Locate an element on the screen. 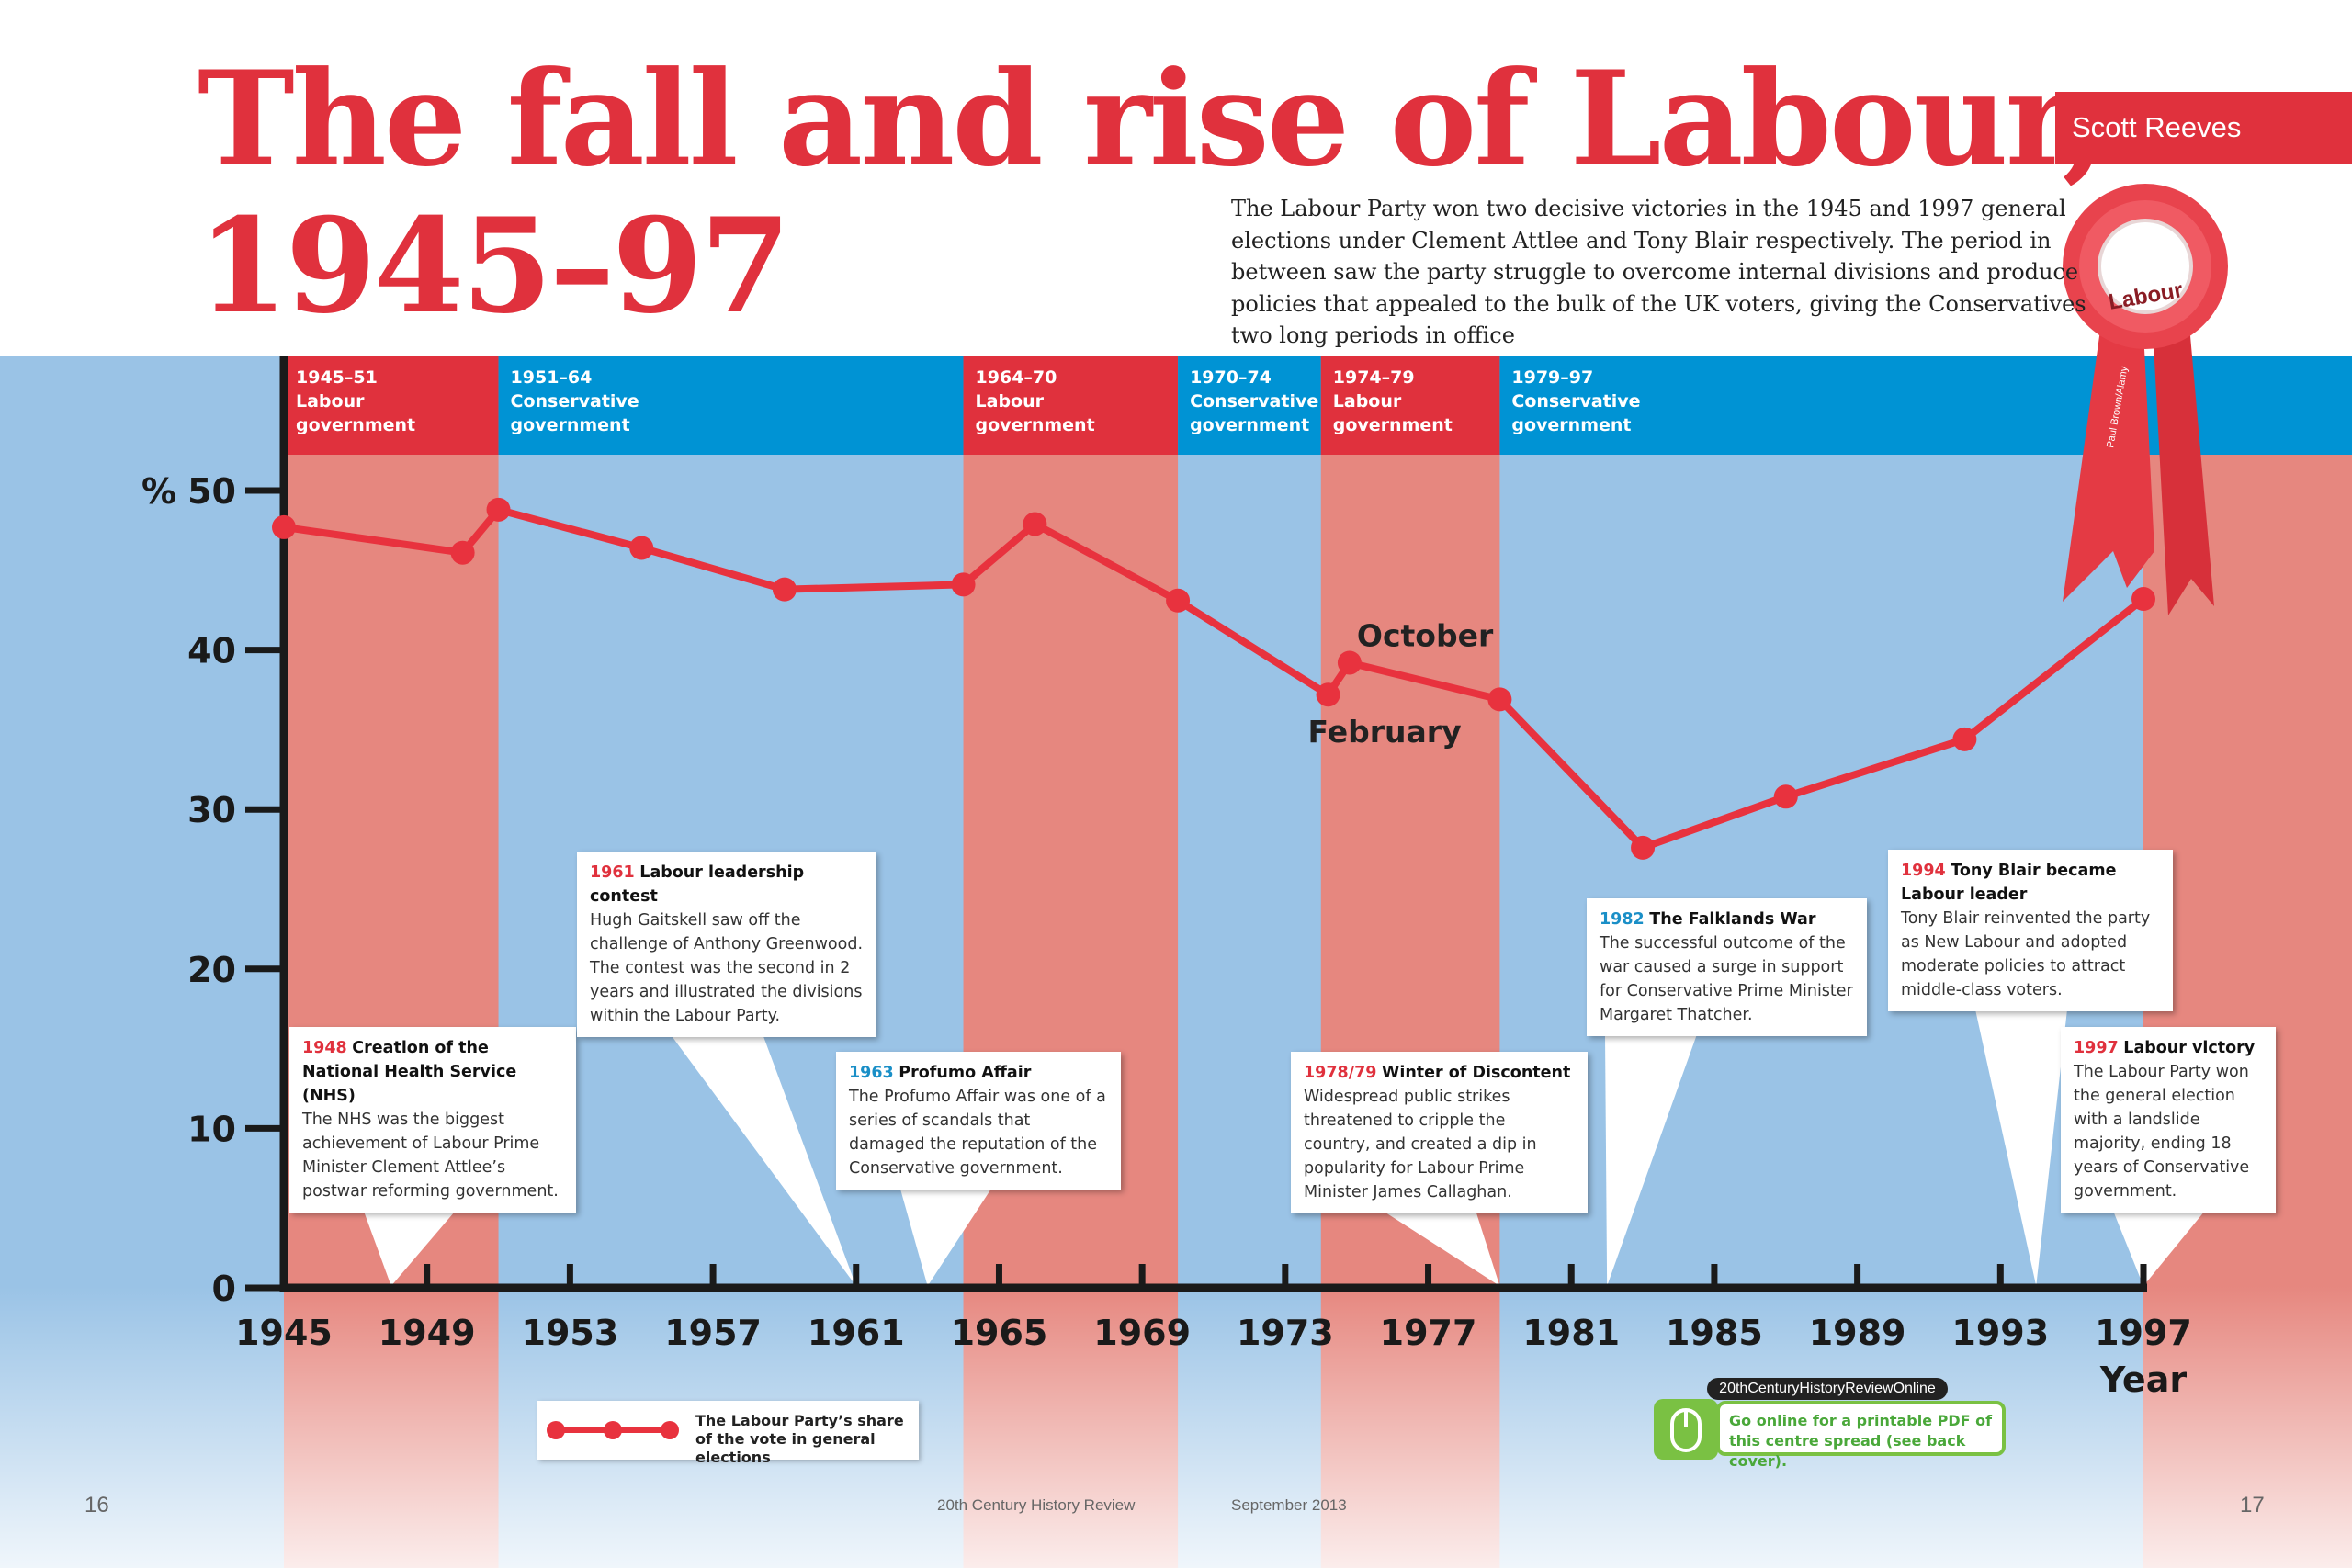  y-tick-label: 20 is located at coordinates (211, 970).